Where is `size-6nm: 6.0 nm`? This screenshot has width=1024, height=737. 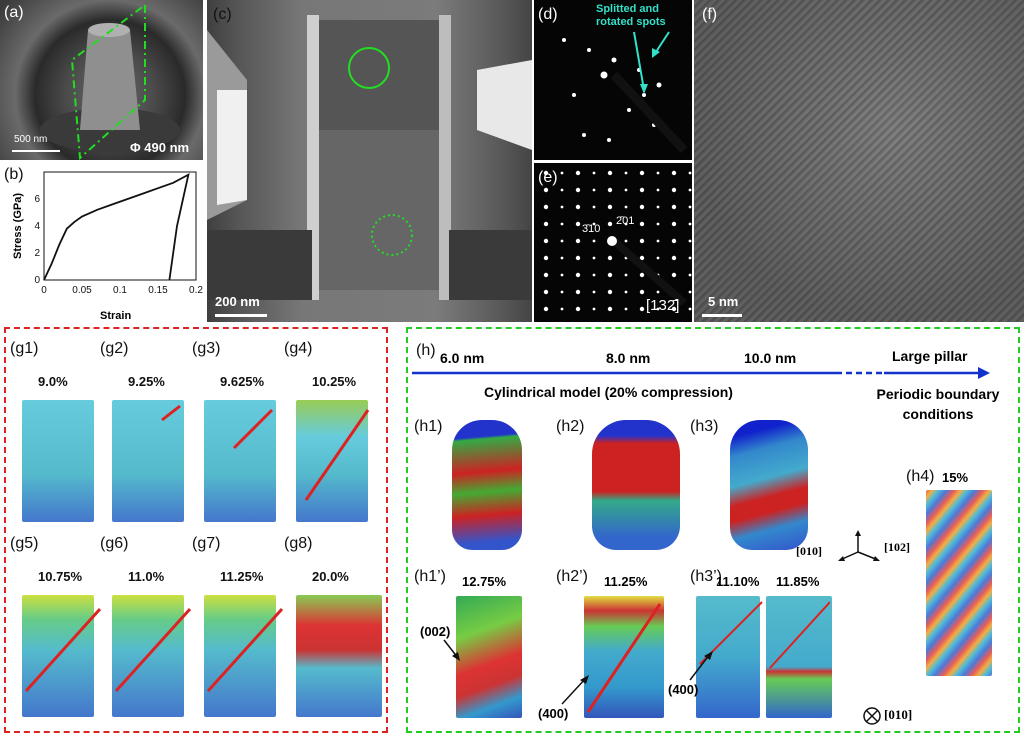 size-6nm: 6.0 nm is located at coordinates (462, 358).